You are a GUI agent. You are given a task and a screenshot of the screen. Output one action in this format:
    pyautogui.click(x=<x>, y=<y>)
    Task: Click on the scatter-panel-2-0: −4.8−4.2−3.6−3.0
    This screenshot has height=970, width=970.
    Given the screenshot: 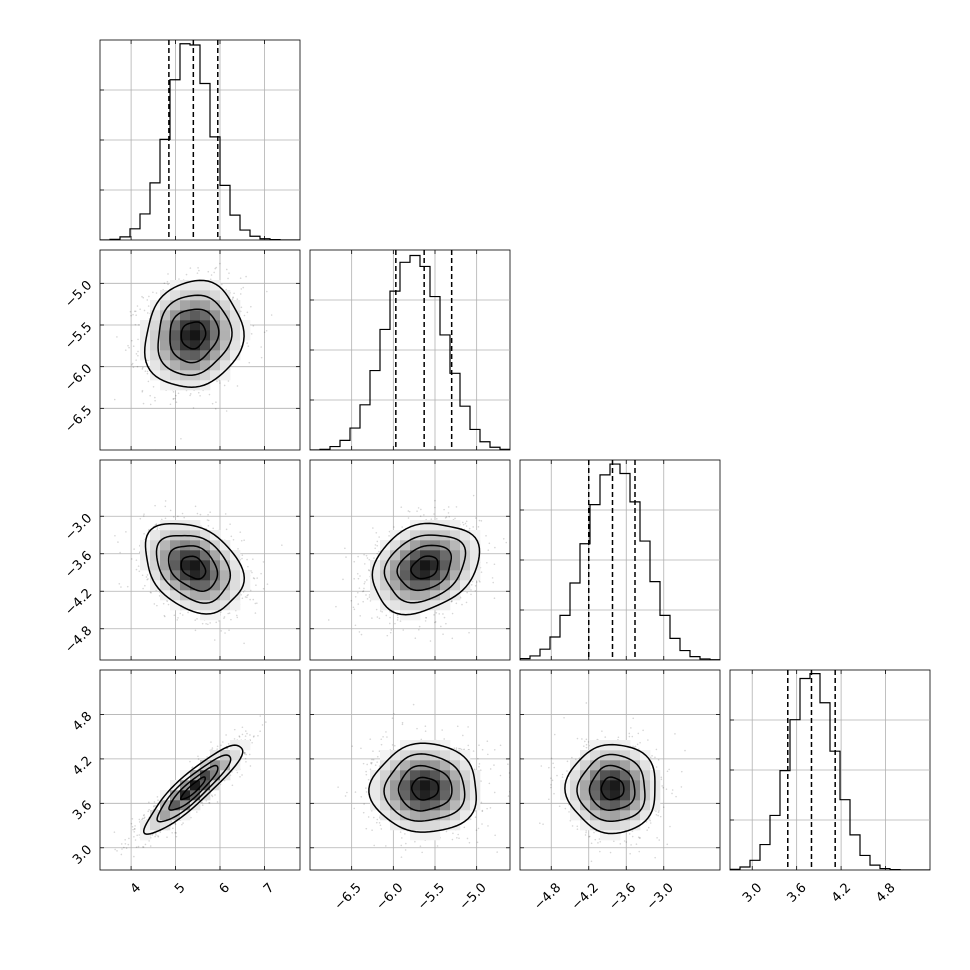 What is the action you would take?
    pyautogui.click(x=181, y=560)
    